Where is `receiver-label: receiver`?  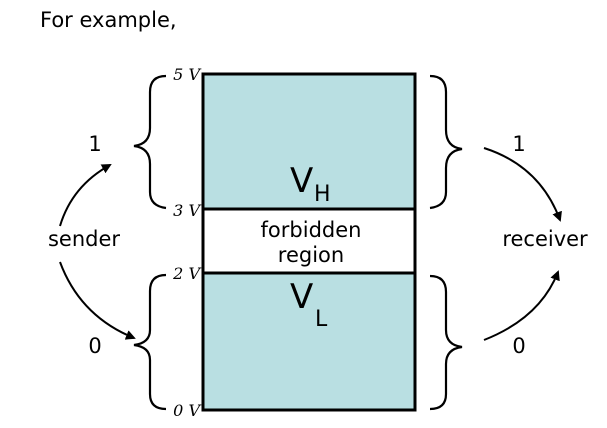
receiver-label: receiver is located at coordinates (545, 239).